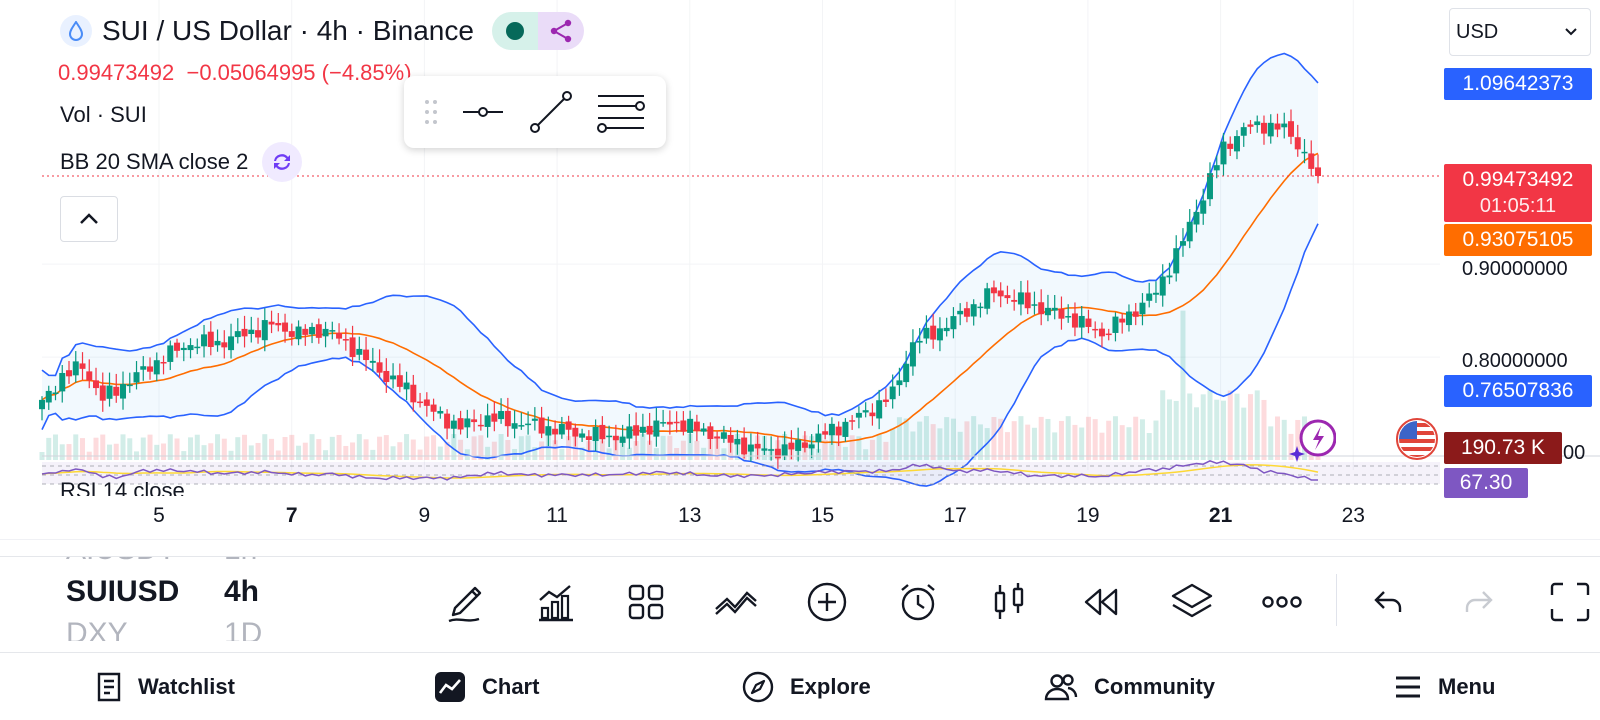  What do you see at coordinates (465, 602) in the screenshot?
I see `drawings-button` at bounding box center [465, 602].